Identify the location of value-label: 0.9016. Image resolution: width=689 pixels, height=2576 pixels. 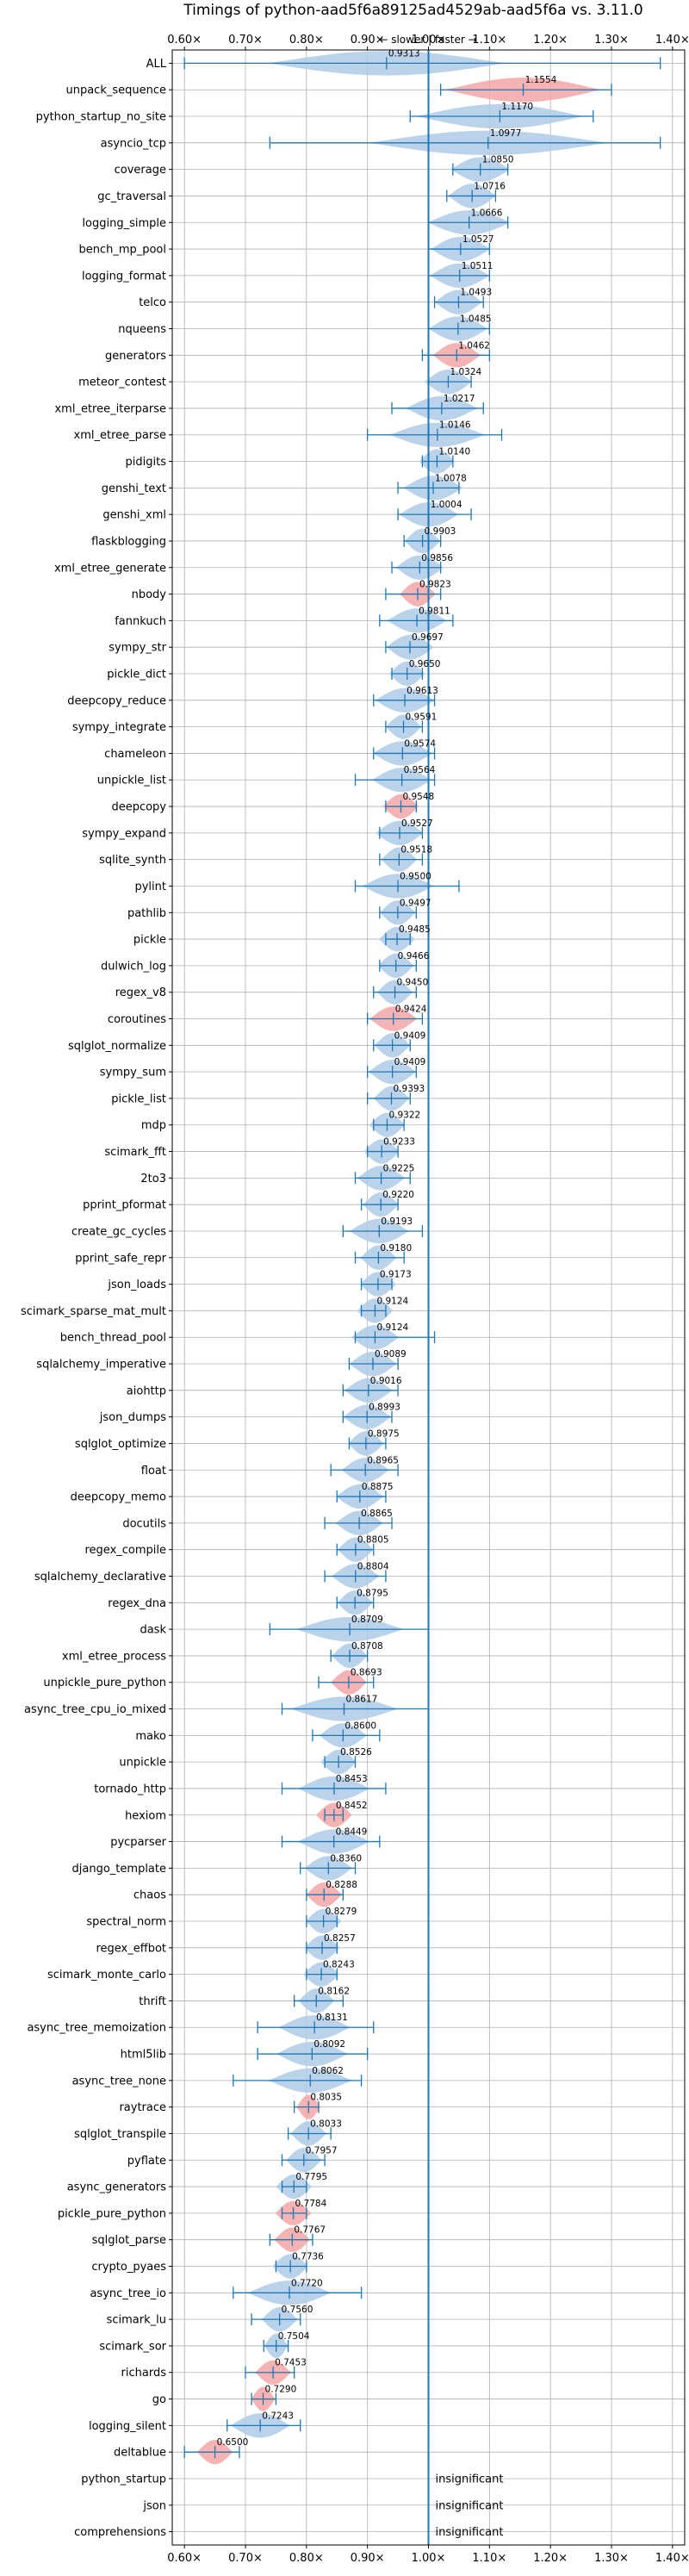
(386, 1381).